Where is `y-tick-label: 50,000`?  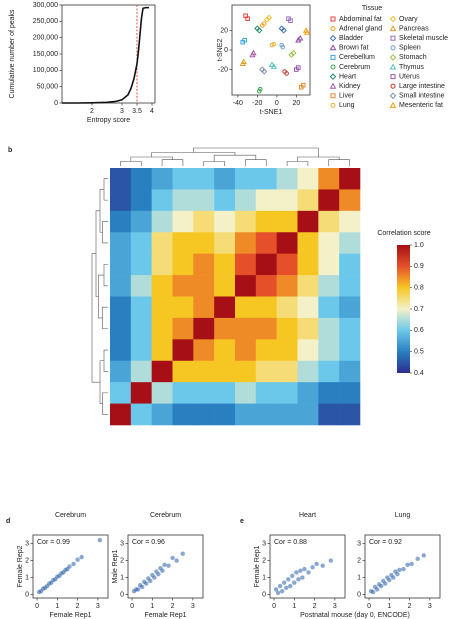 y-tick-label: 50,000 is located at coordinates (48, 87).